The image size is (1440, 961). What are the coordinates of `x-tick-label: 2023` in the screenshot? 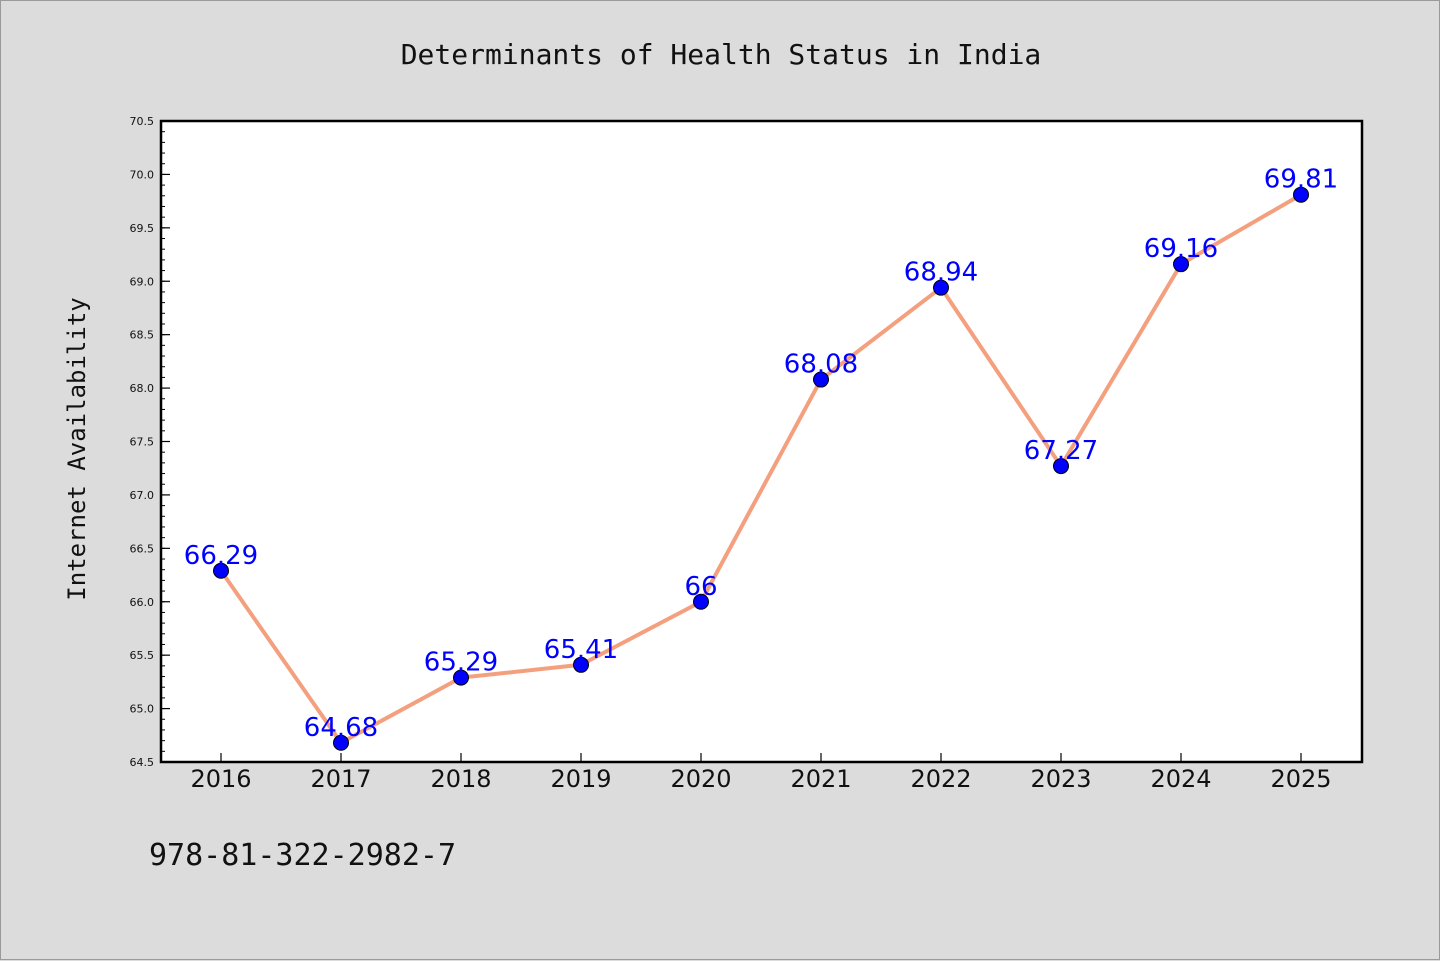 It's located at (1060, 779).